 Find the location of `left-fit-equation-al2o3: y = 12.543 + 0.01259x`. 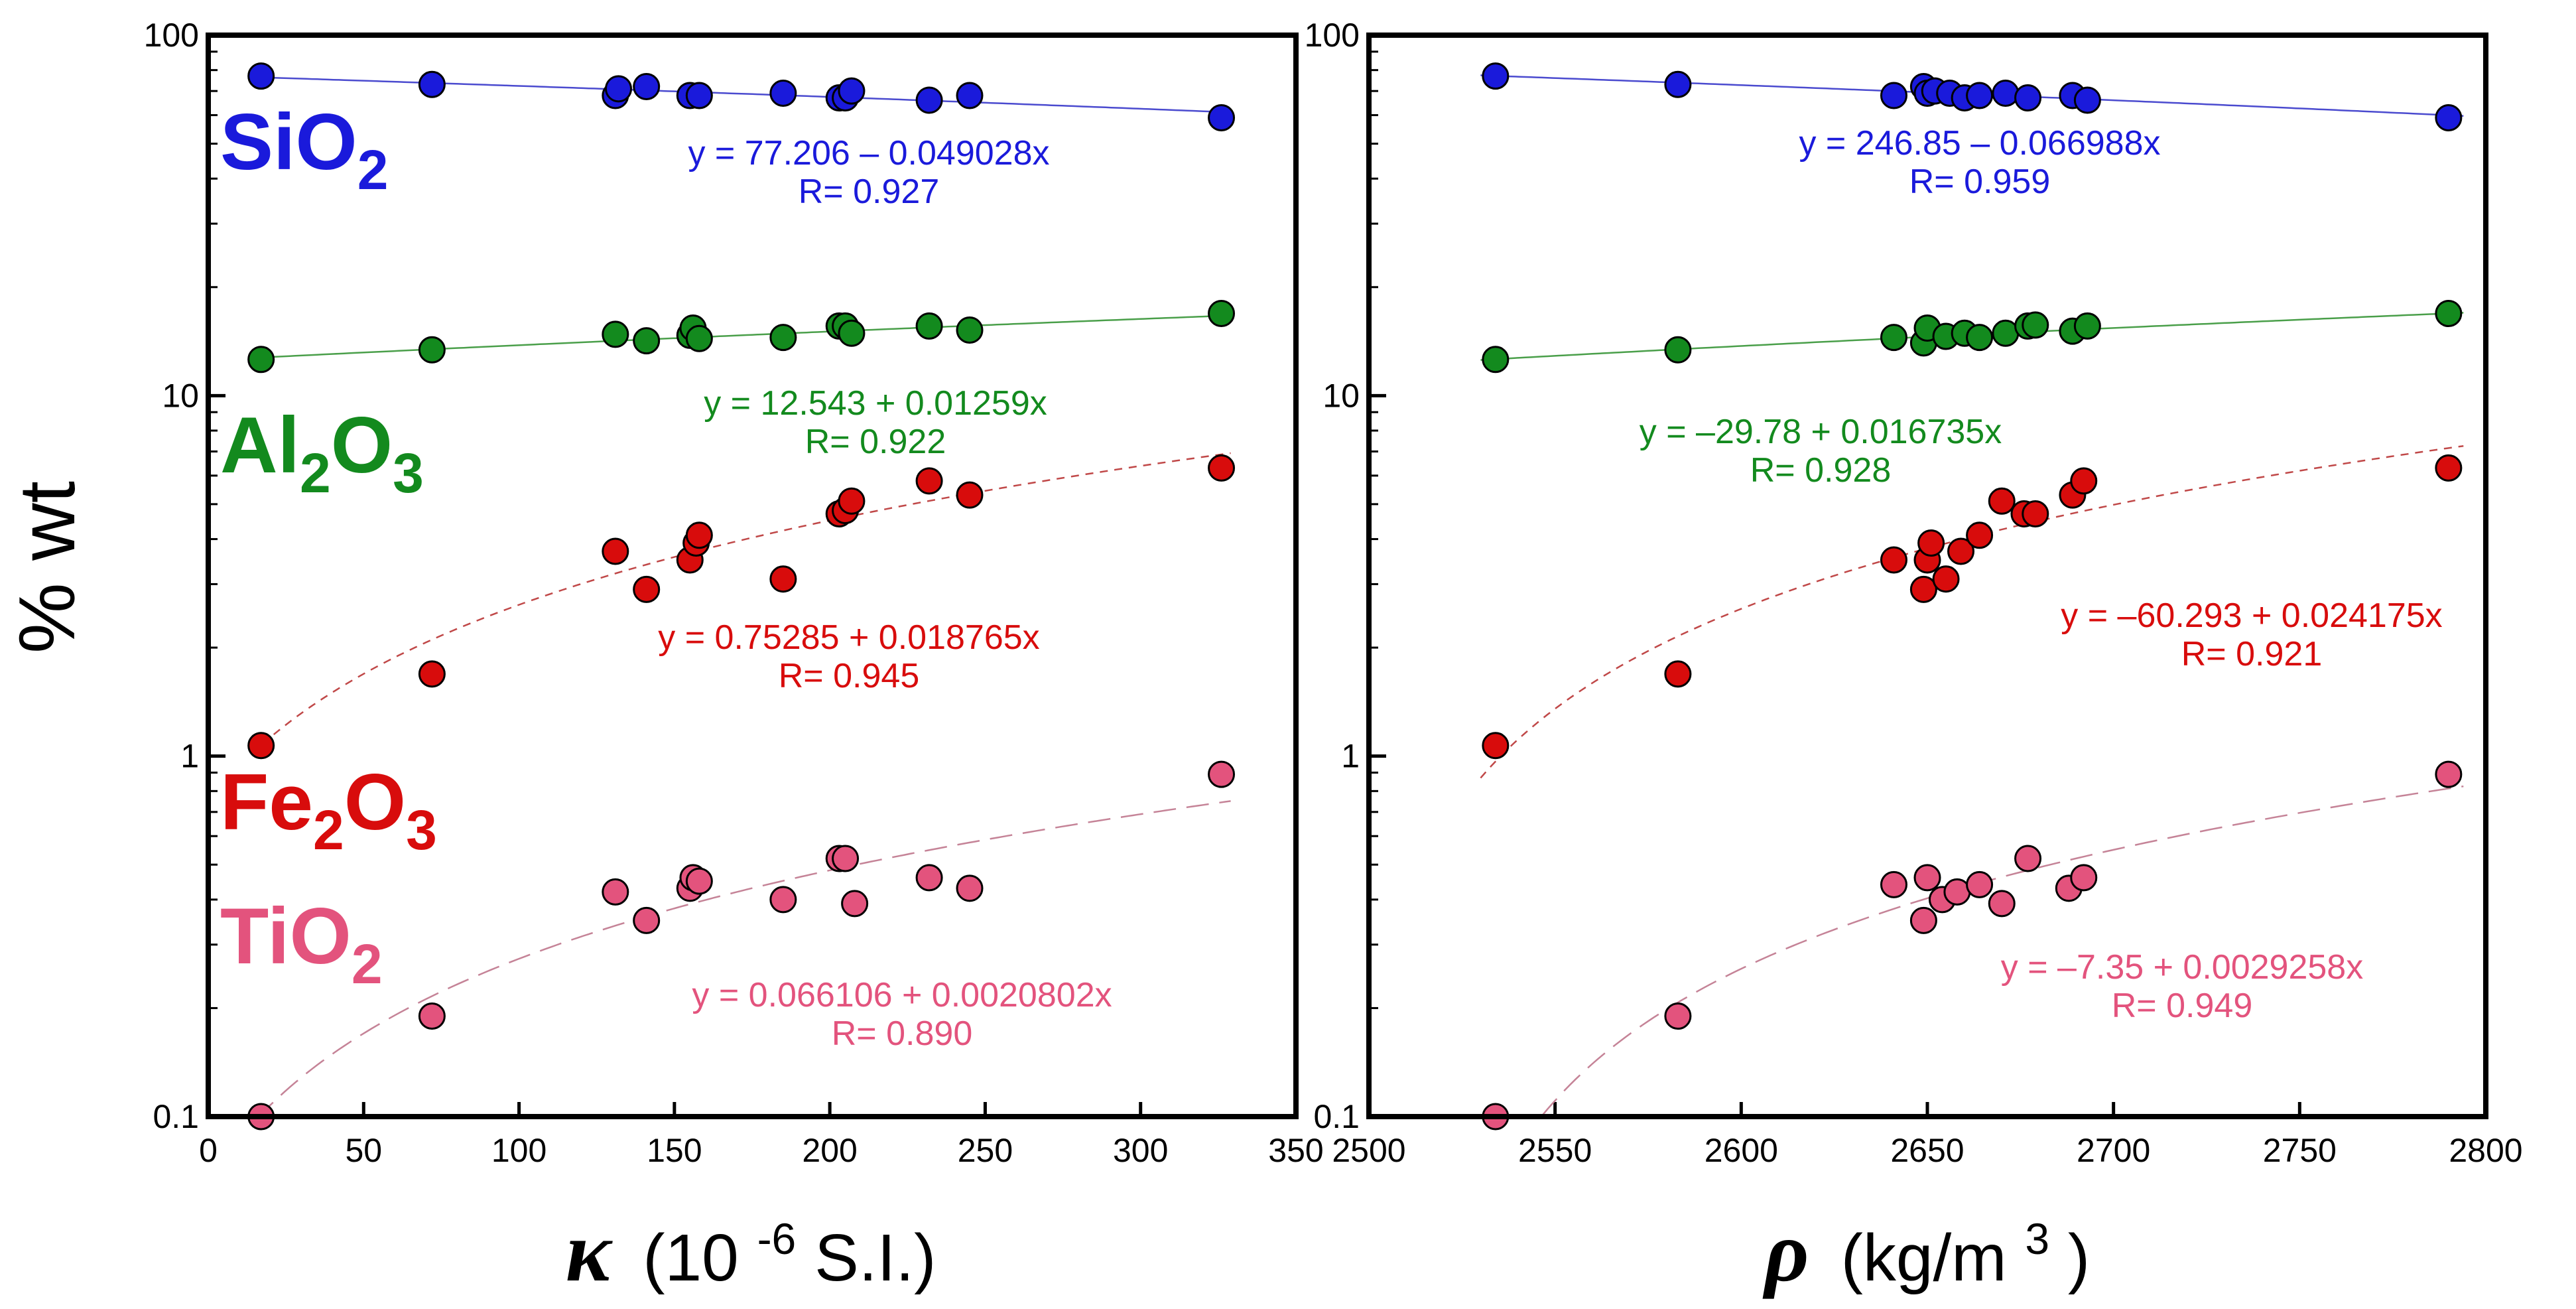

left-fit-equation-al2o3: y = 12.543 + 0.01259x is located at coordinates (876, 403).